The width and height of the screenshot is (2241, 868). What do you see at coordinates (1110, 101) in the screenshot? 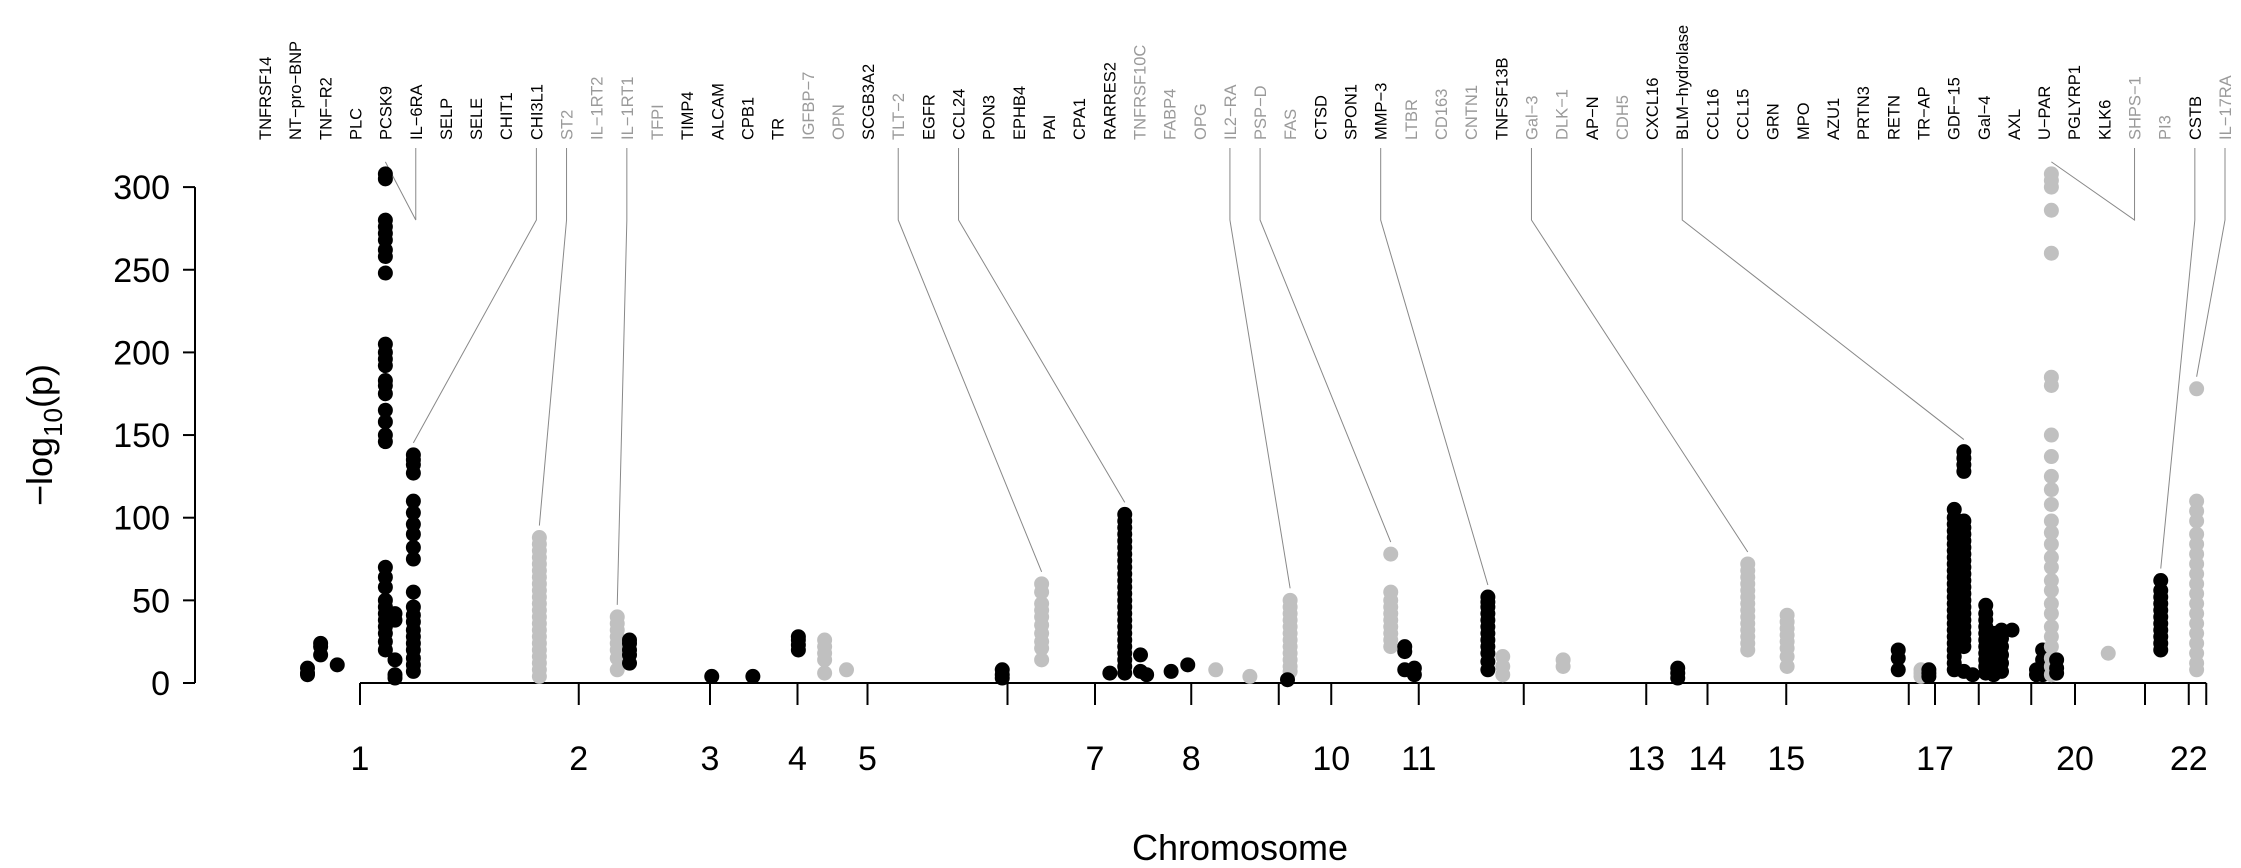
I see `gene-label: RARRES2` at bounding box center [1110, 101].